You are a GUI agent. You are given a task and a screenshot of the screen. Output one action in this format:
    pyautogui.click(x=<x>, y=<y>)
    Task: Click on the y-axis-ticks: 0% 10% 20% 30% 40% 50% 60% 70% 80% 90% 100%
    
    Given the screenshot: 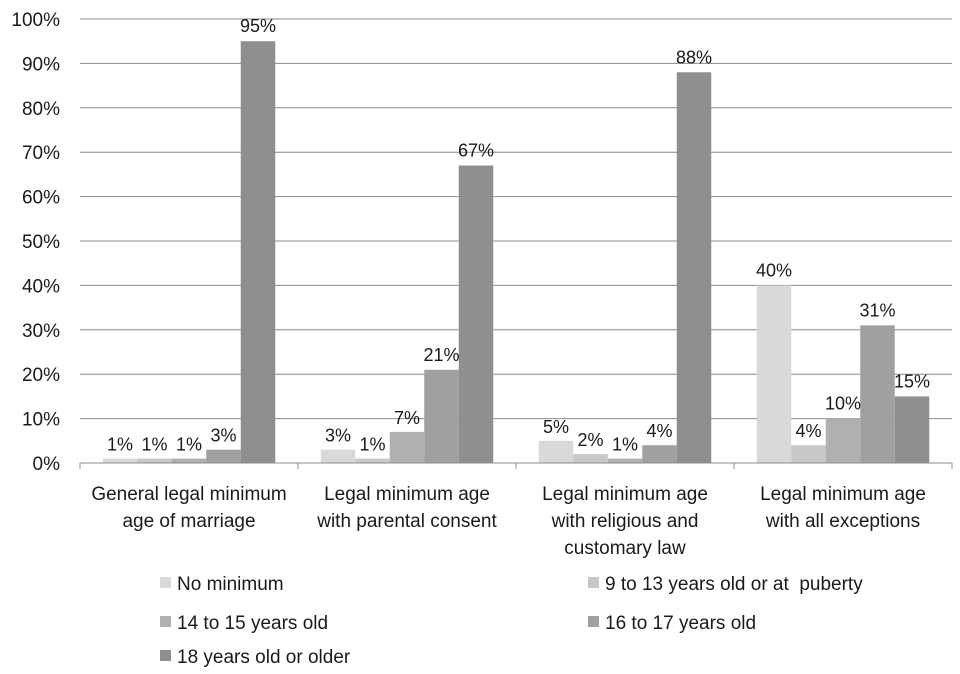 What is the action you would take?
    pyautogui.click(x=35, y=242)
    